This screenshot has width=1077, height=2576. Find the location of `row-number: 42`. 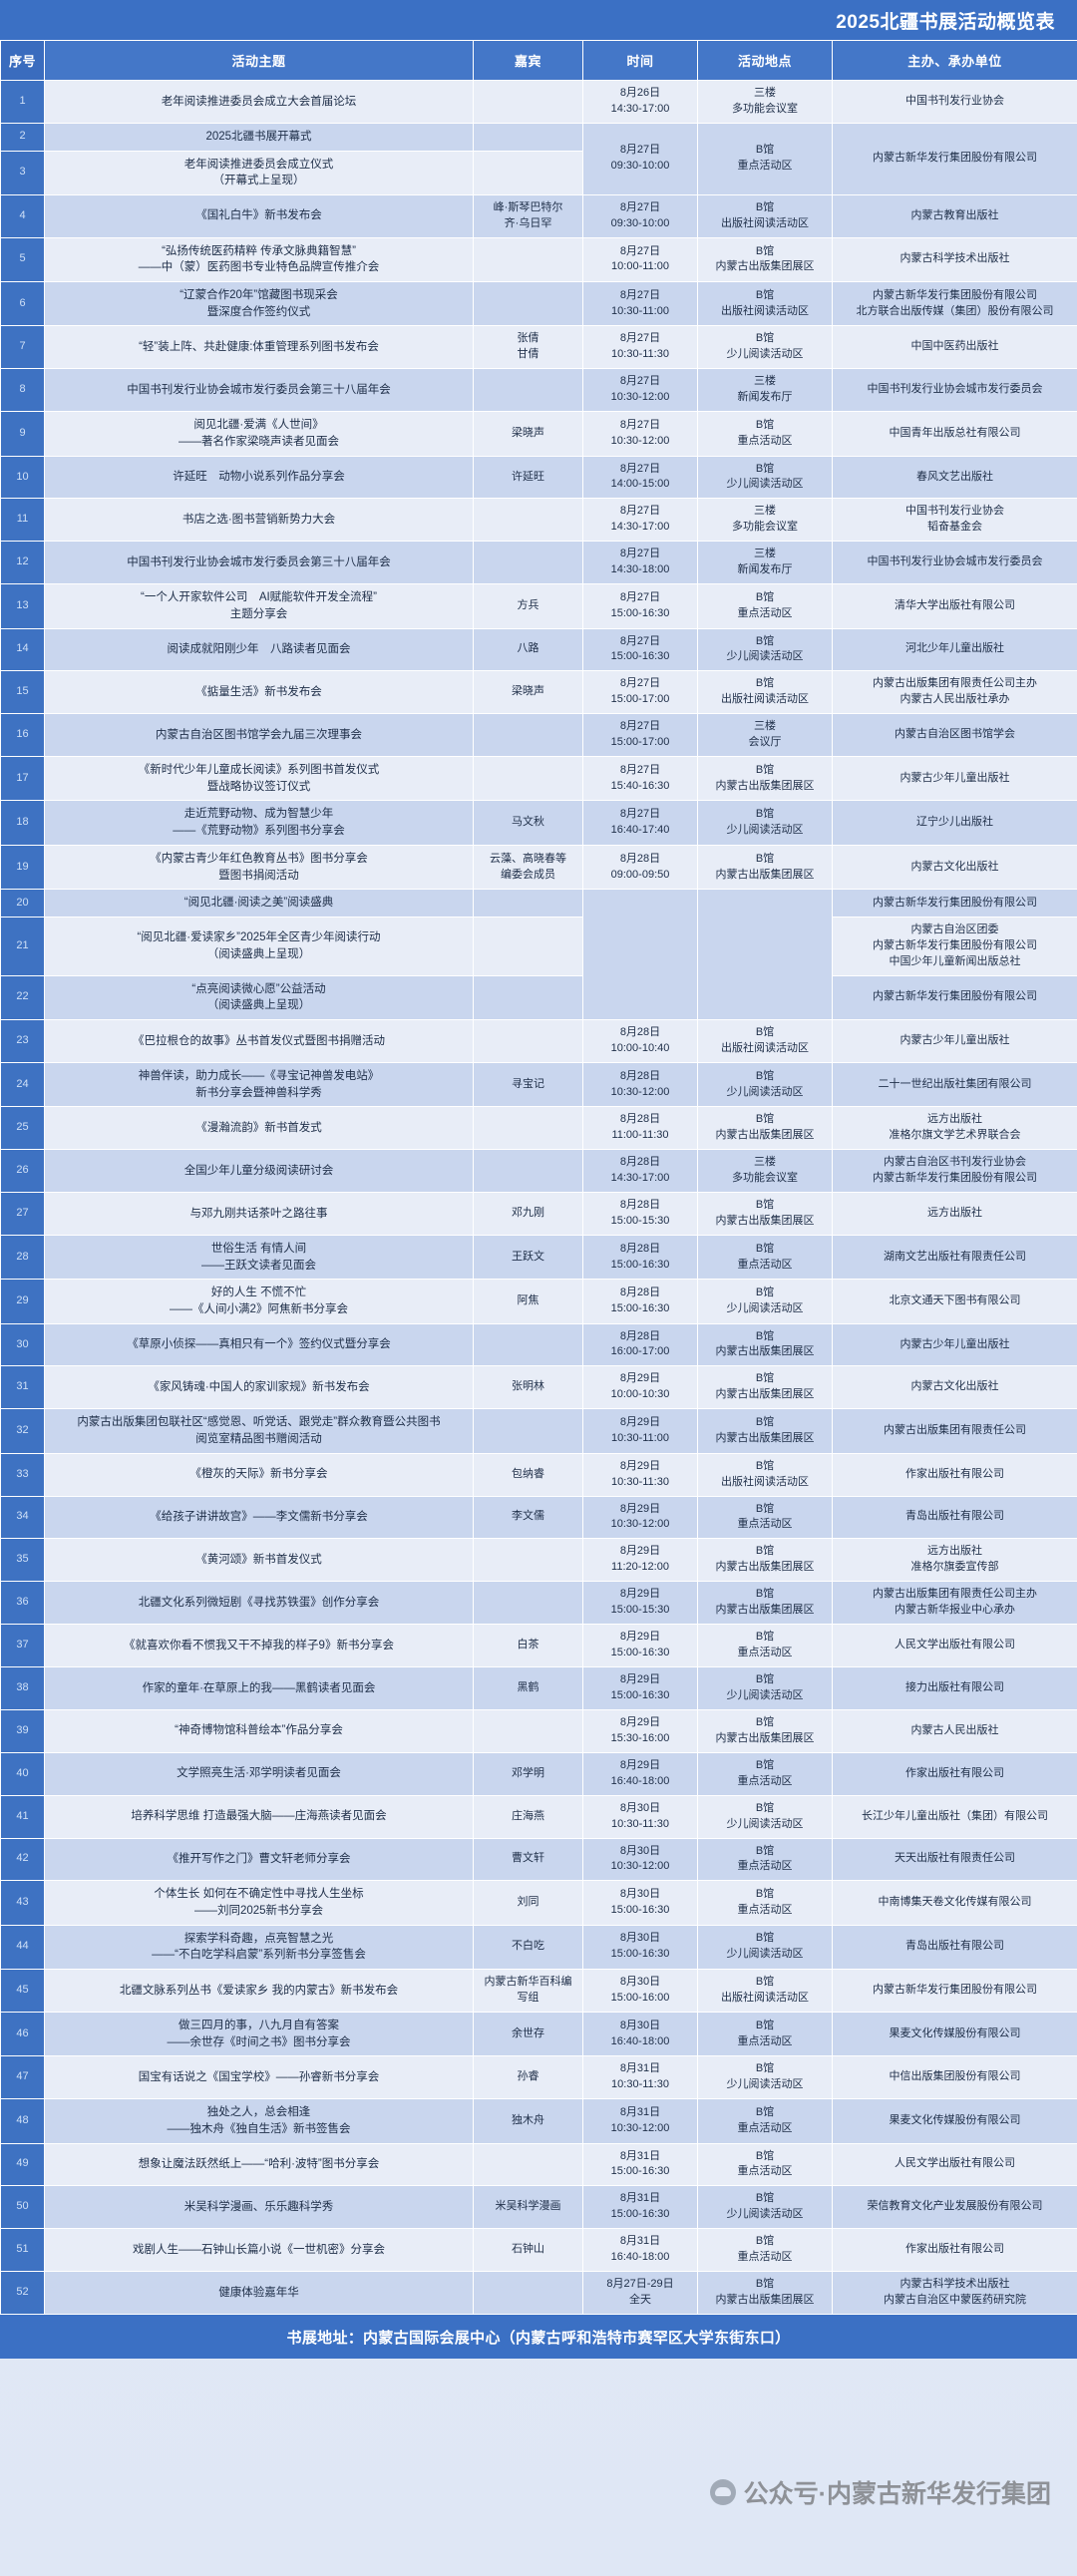

row-number: 42 is located at coordinates (22, 1860).